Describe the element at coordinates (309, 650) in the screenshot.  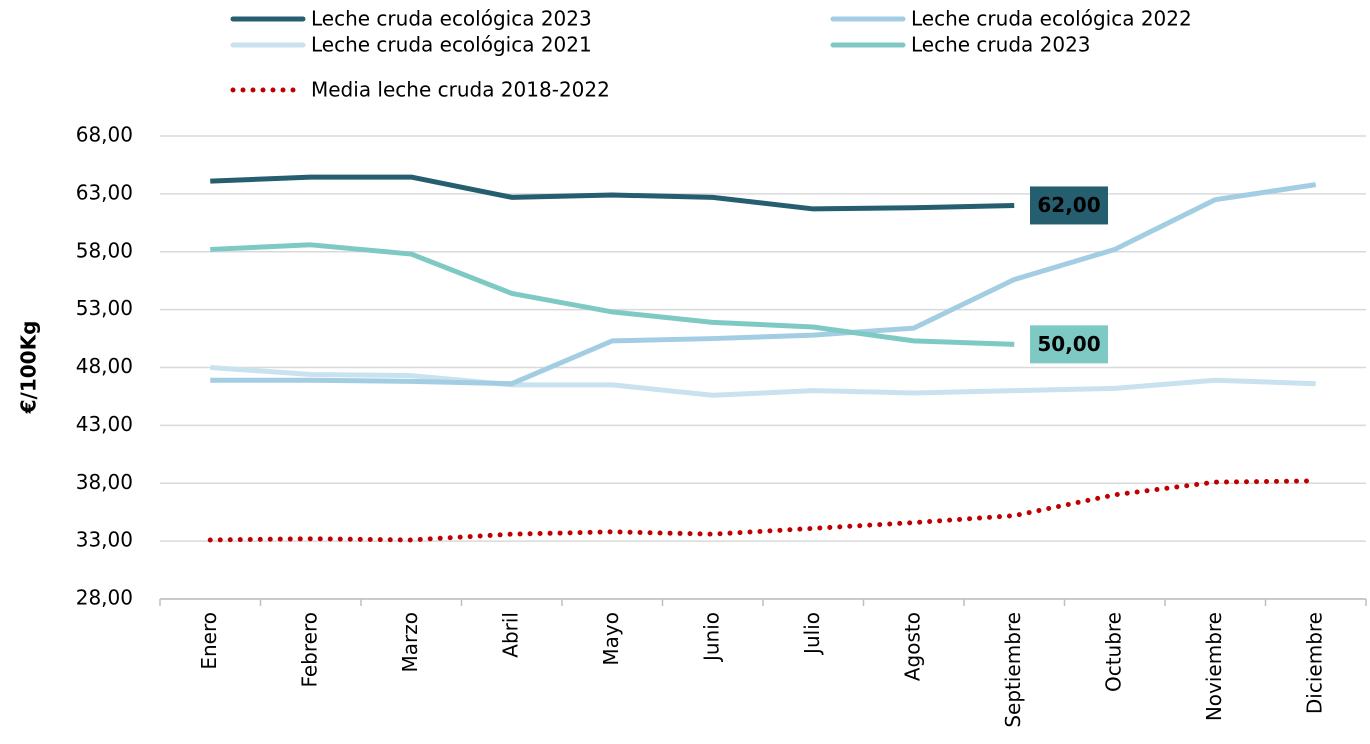
I see `x-tick-label: Febrero` at that location.